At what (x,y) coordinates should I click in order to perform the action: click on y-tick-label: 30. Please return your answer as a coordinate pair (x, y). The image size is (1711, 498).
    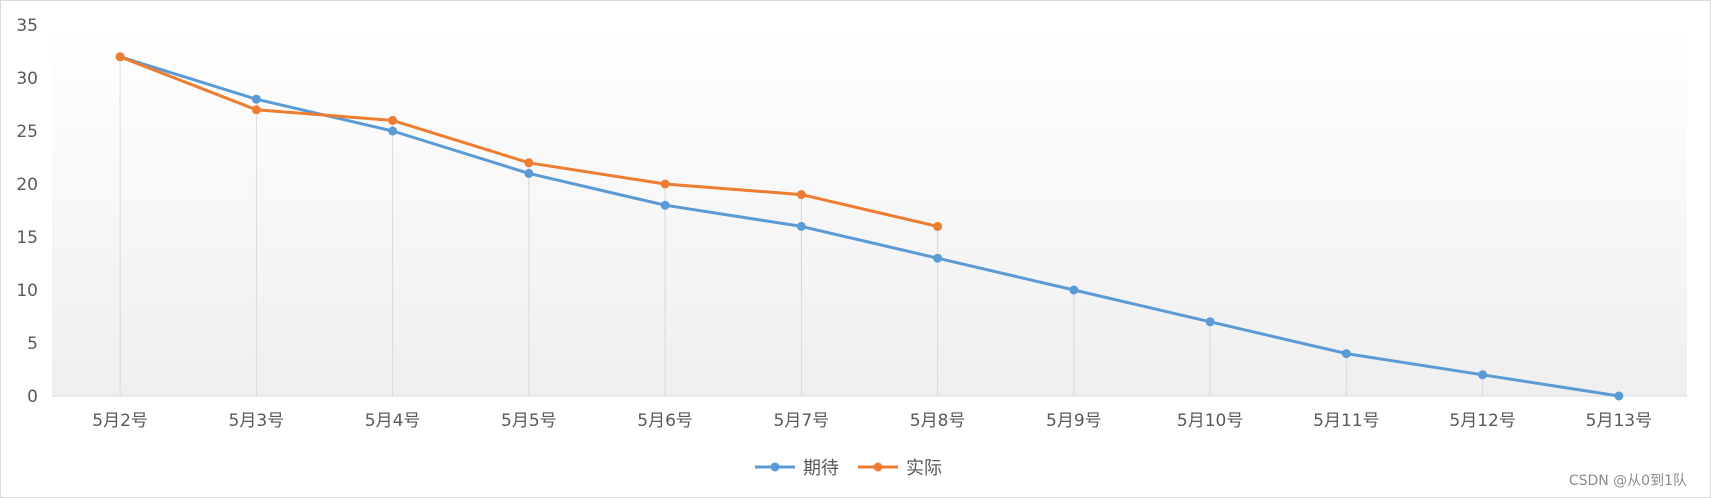
    Looking at the image, I should click on (27, 79).